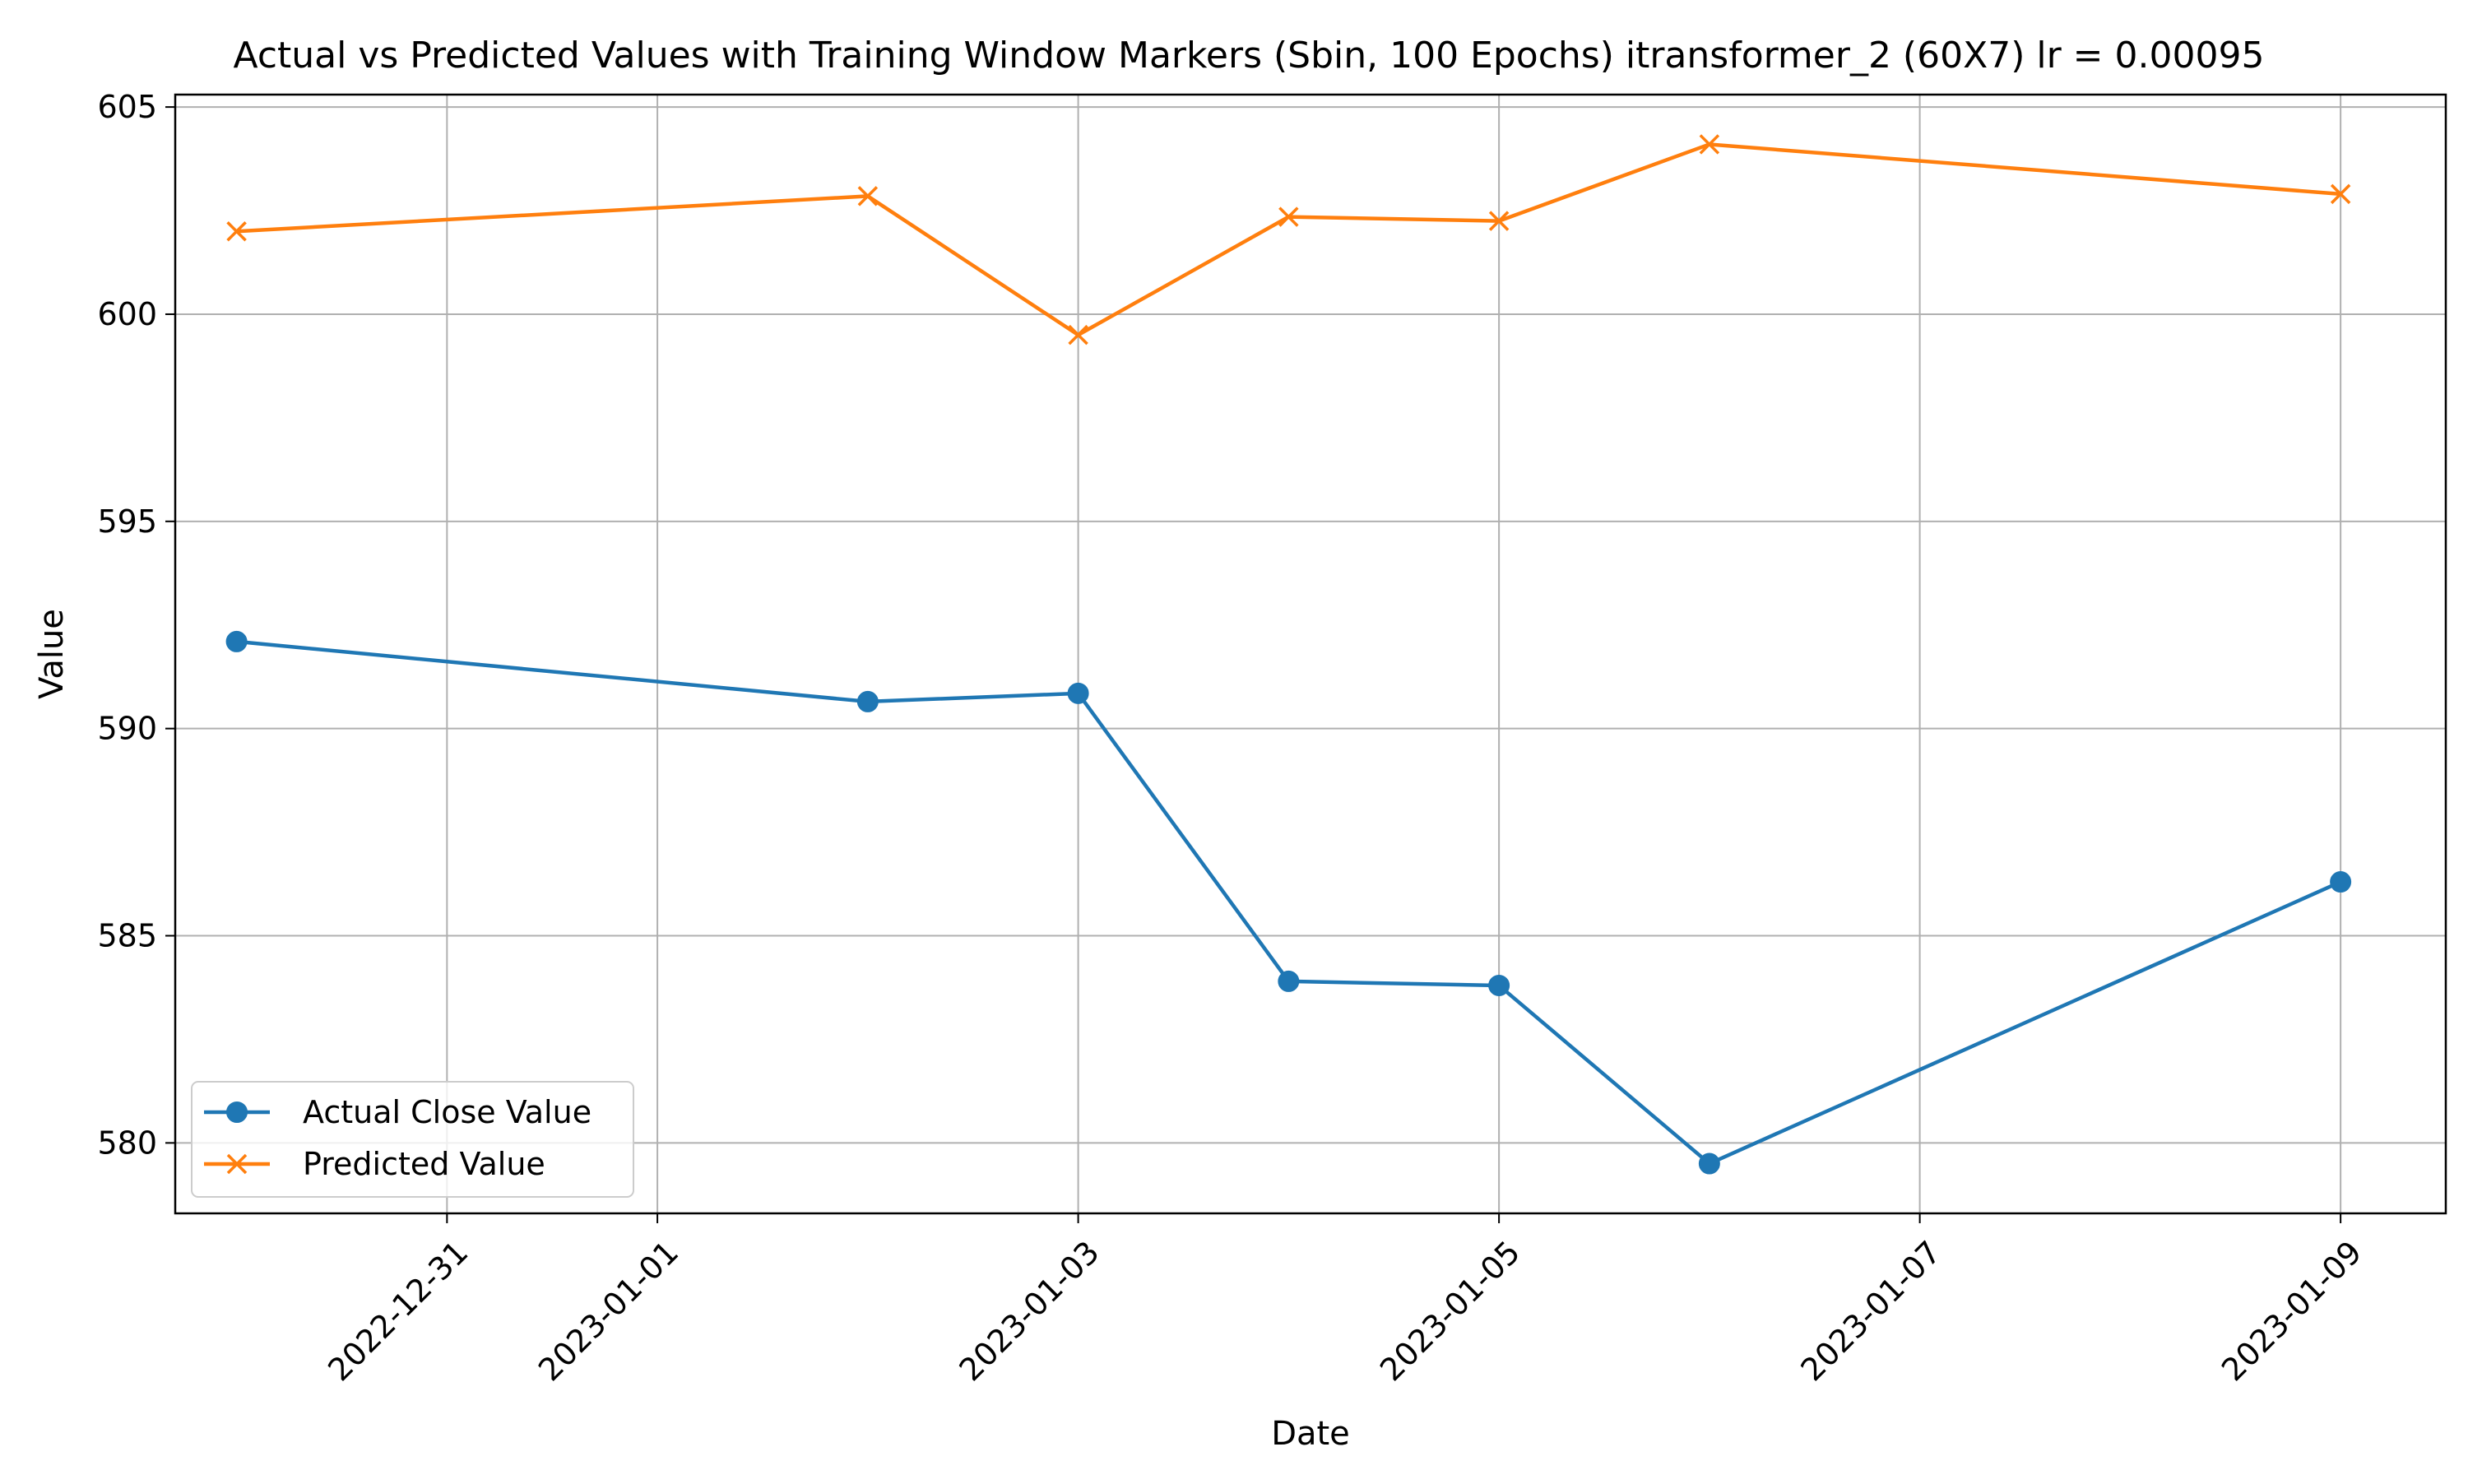 Image resolution: width=2468 pixels, height=1484 pixels. I want to click on y-tick-label: 585, so click(127, 936).